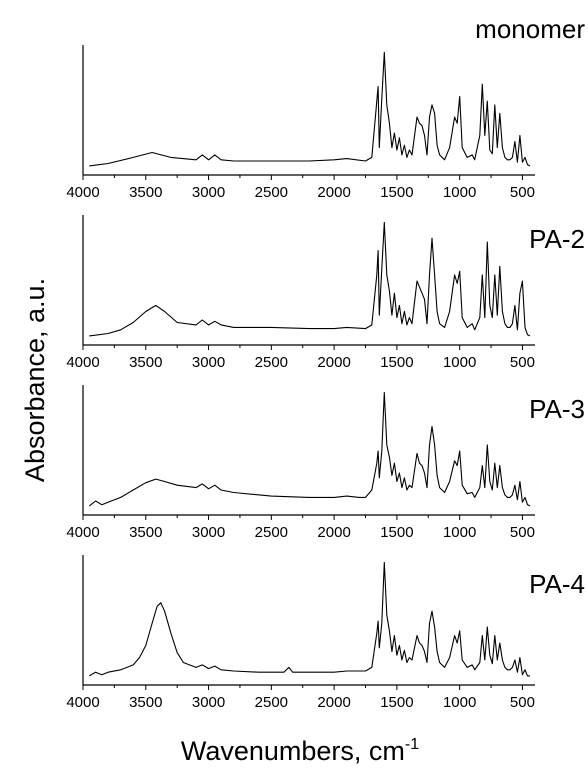 Image resolution: width=588 pixels, height=769 pixels. I want to click on panel-label-PA-3: PA-3, so click(557, 409).